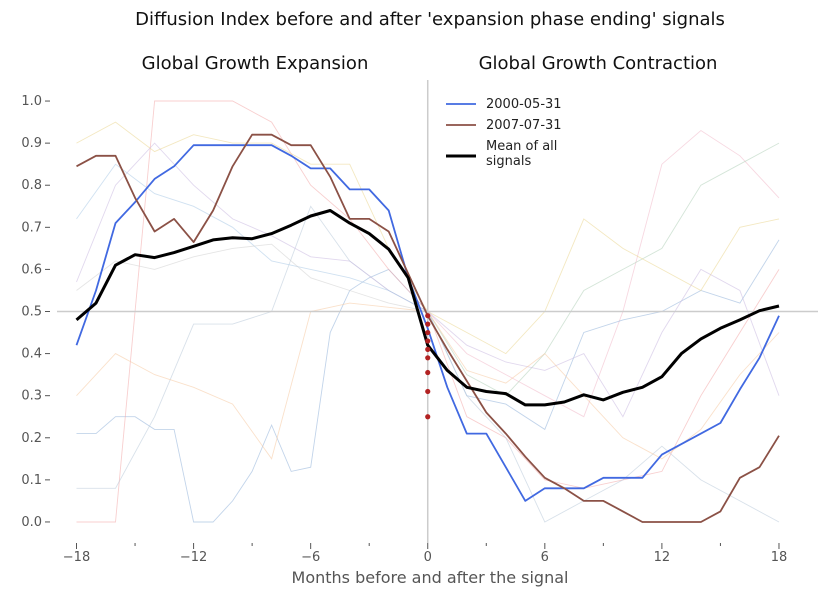  What do you see at coordinates (521, 146) in the screenshot?
I see `legend-label: Mean of all` at bounding box center [521, 146].